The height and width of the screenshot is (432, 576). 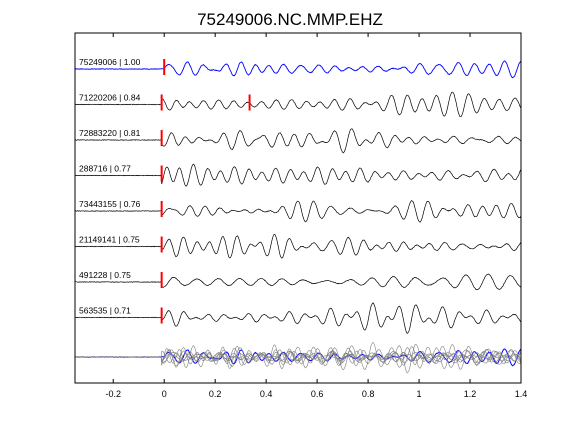 What do you see at coordinates (110, 204) in the screenshot?
I see `trace-label-73443155: 73443155 | 0.76` at bounding box center [110, 204].